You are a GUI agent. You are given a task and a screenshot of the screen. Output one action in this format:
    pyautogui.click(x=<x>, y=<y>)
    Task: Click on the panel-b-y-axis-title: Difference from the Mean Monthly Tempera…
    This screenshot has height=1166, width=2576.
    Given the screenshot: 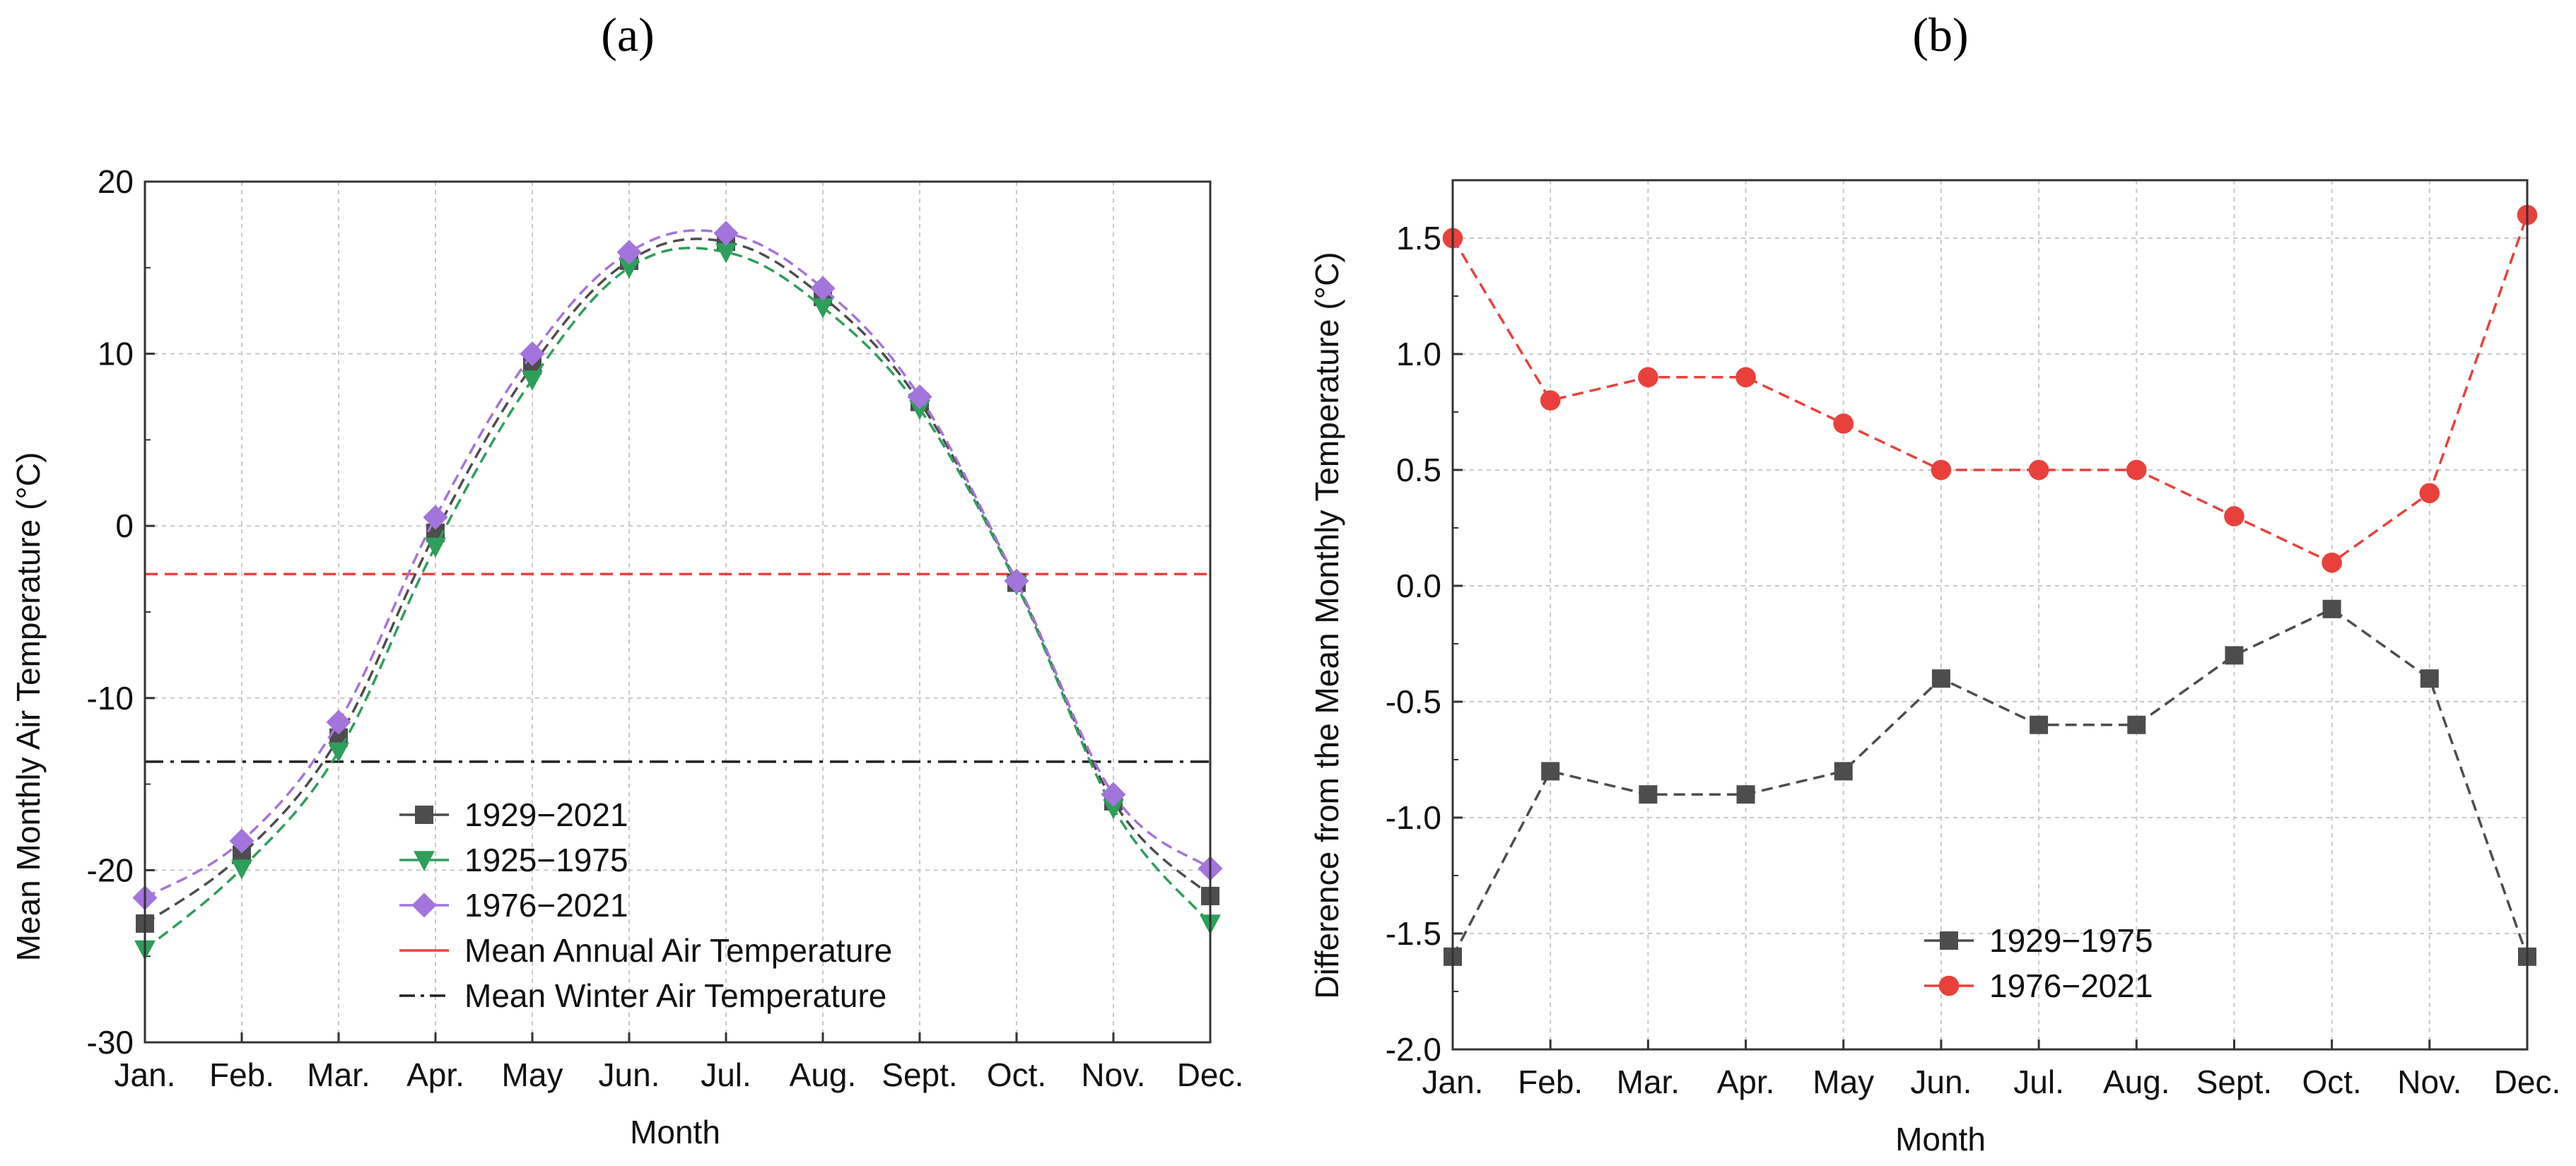 What is the action you would take?
    pyautogui.click(x=1327, y=625)
    